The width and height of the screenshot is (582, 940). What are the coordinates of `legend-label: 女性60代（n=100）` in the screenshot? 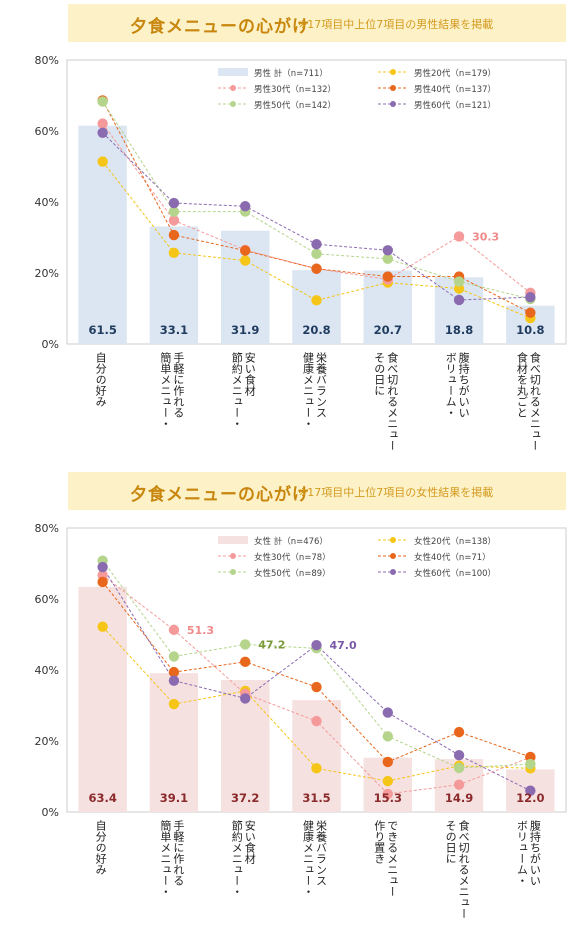 It's located at (455, 573).